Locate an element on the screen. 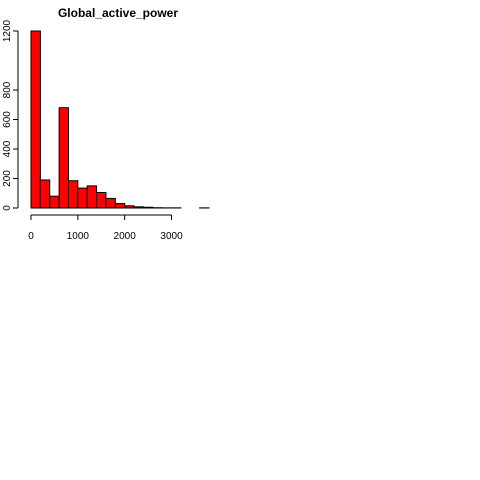  y-tick-label-4: 800 is located at coordinates (7, 89).